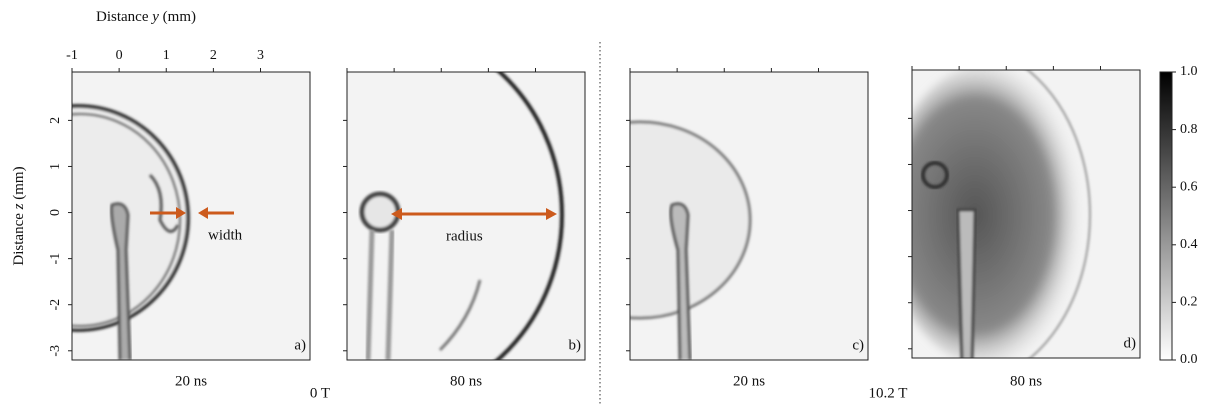  I want to click on y-tick-label: -1, so click(55, 259).